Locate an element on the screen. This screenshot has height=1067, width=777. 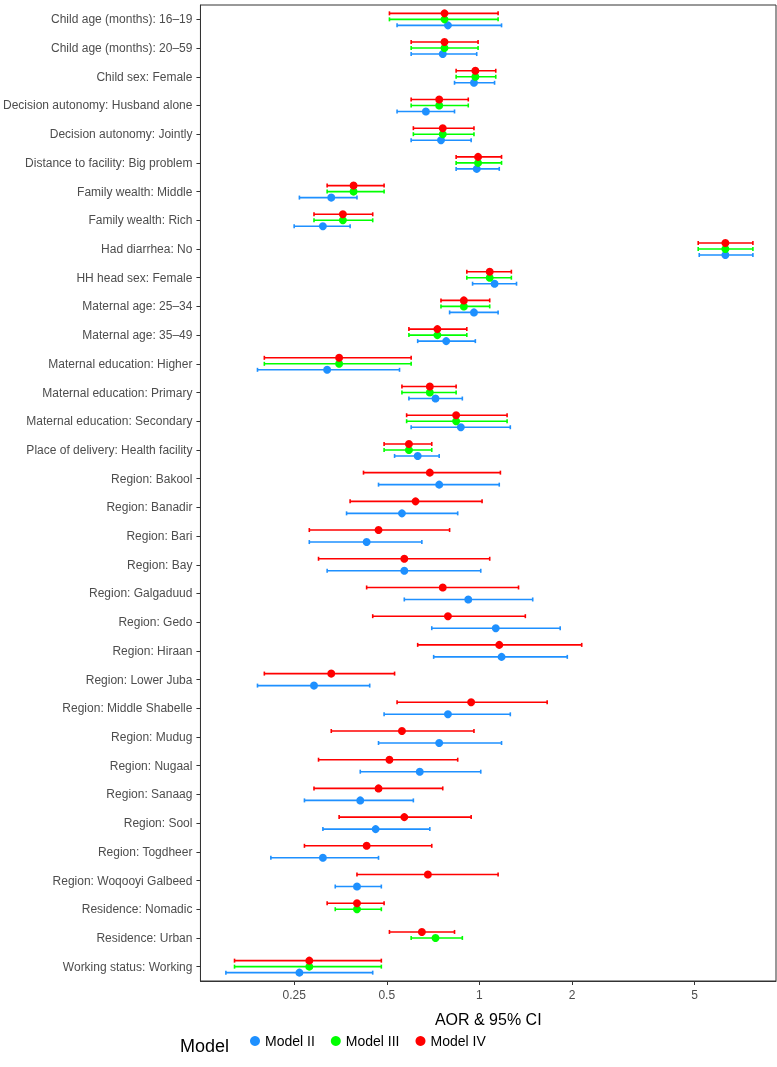
y-tick-label: Region: Woqooyi Galbeed is located at coordinates (122, 880).